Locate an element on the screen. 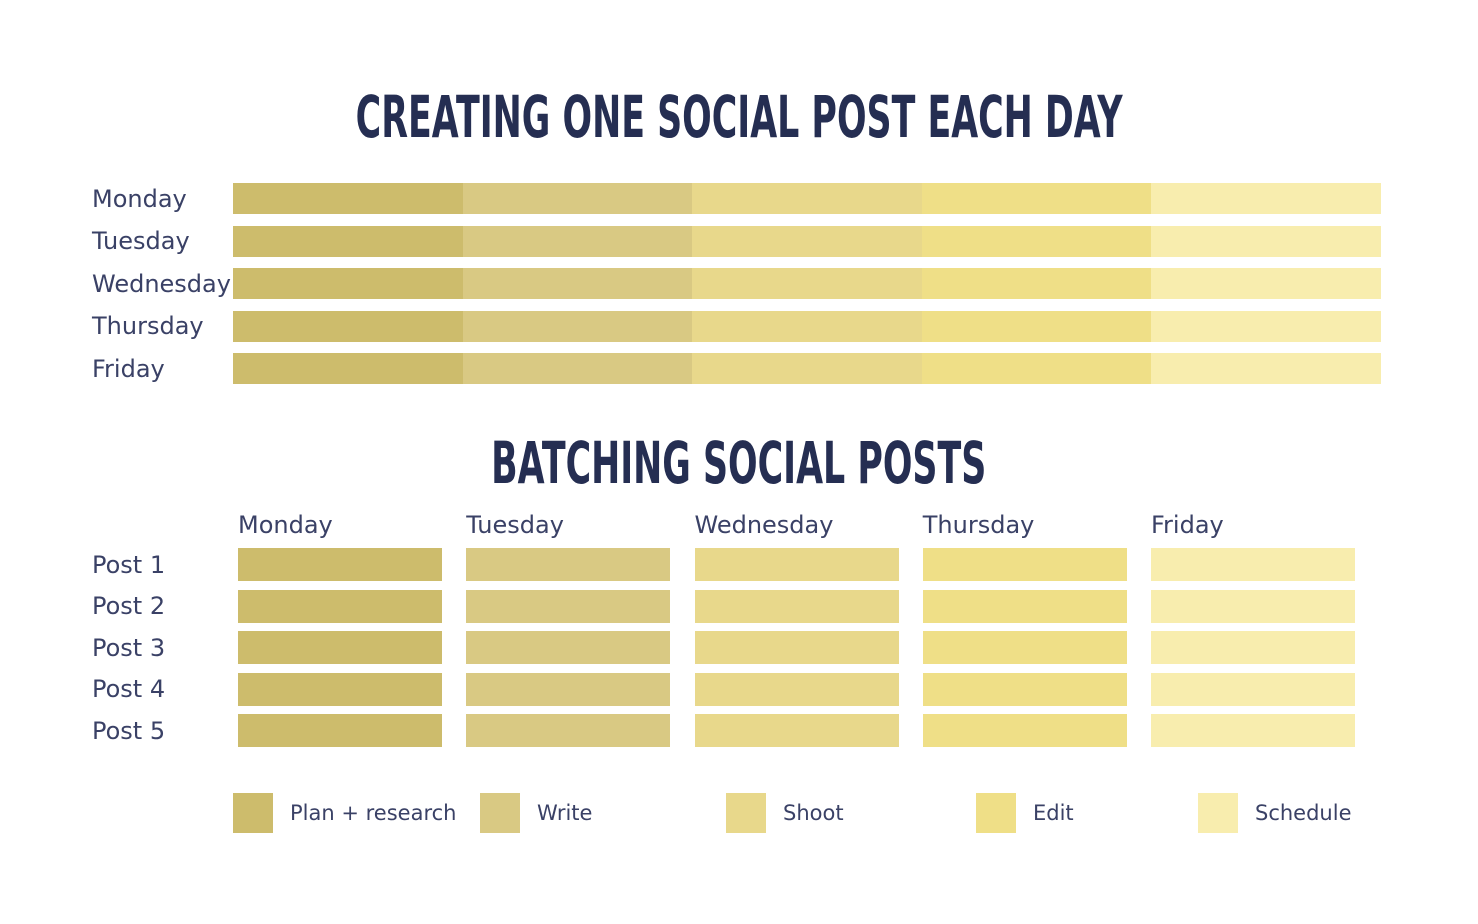 The height and width of the screenshot is (924, 1478). stacked-bar-thursday is located at coordinates (807, 326).